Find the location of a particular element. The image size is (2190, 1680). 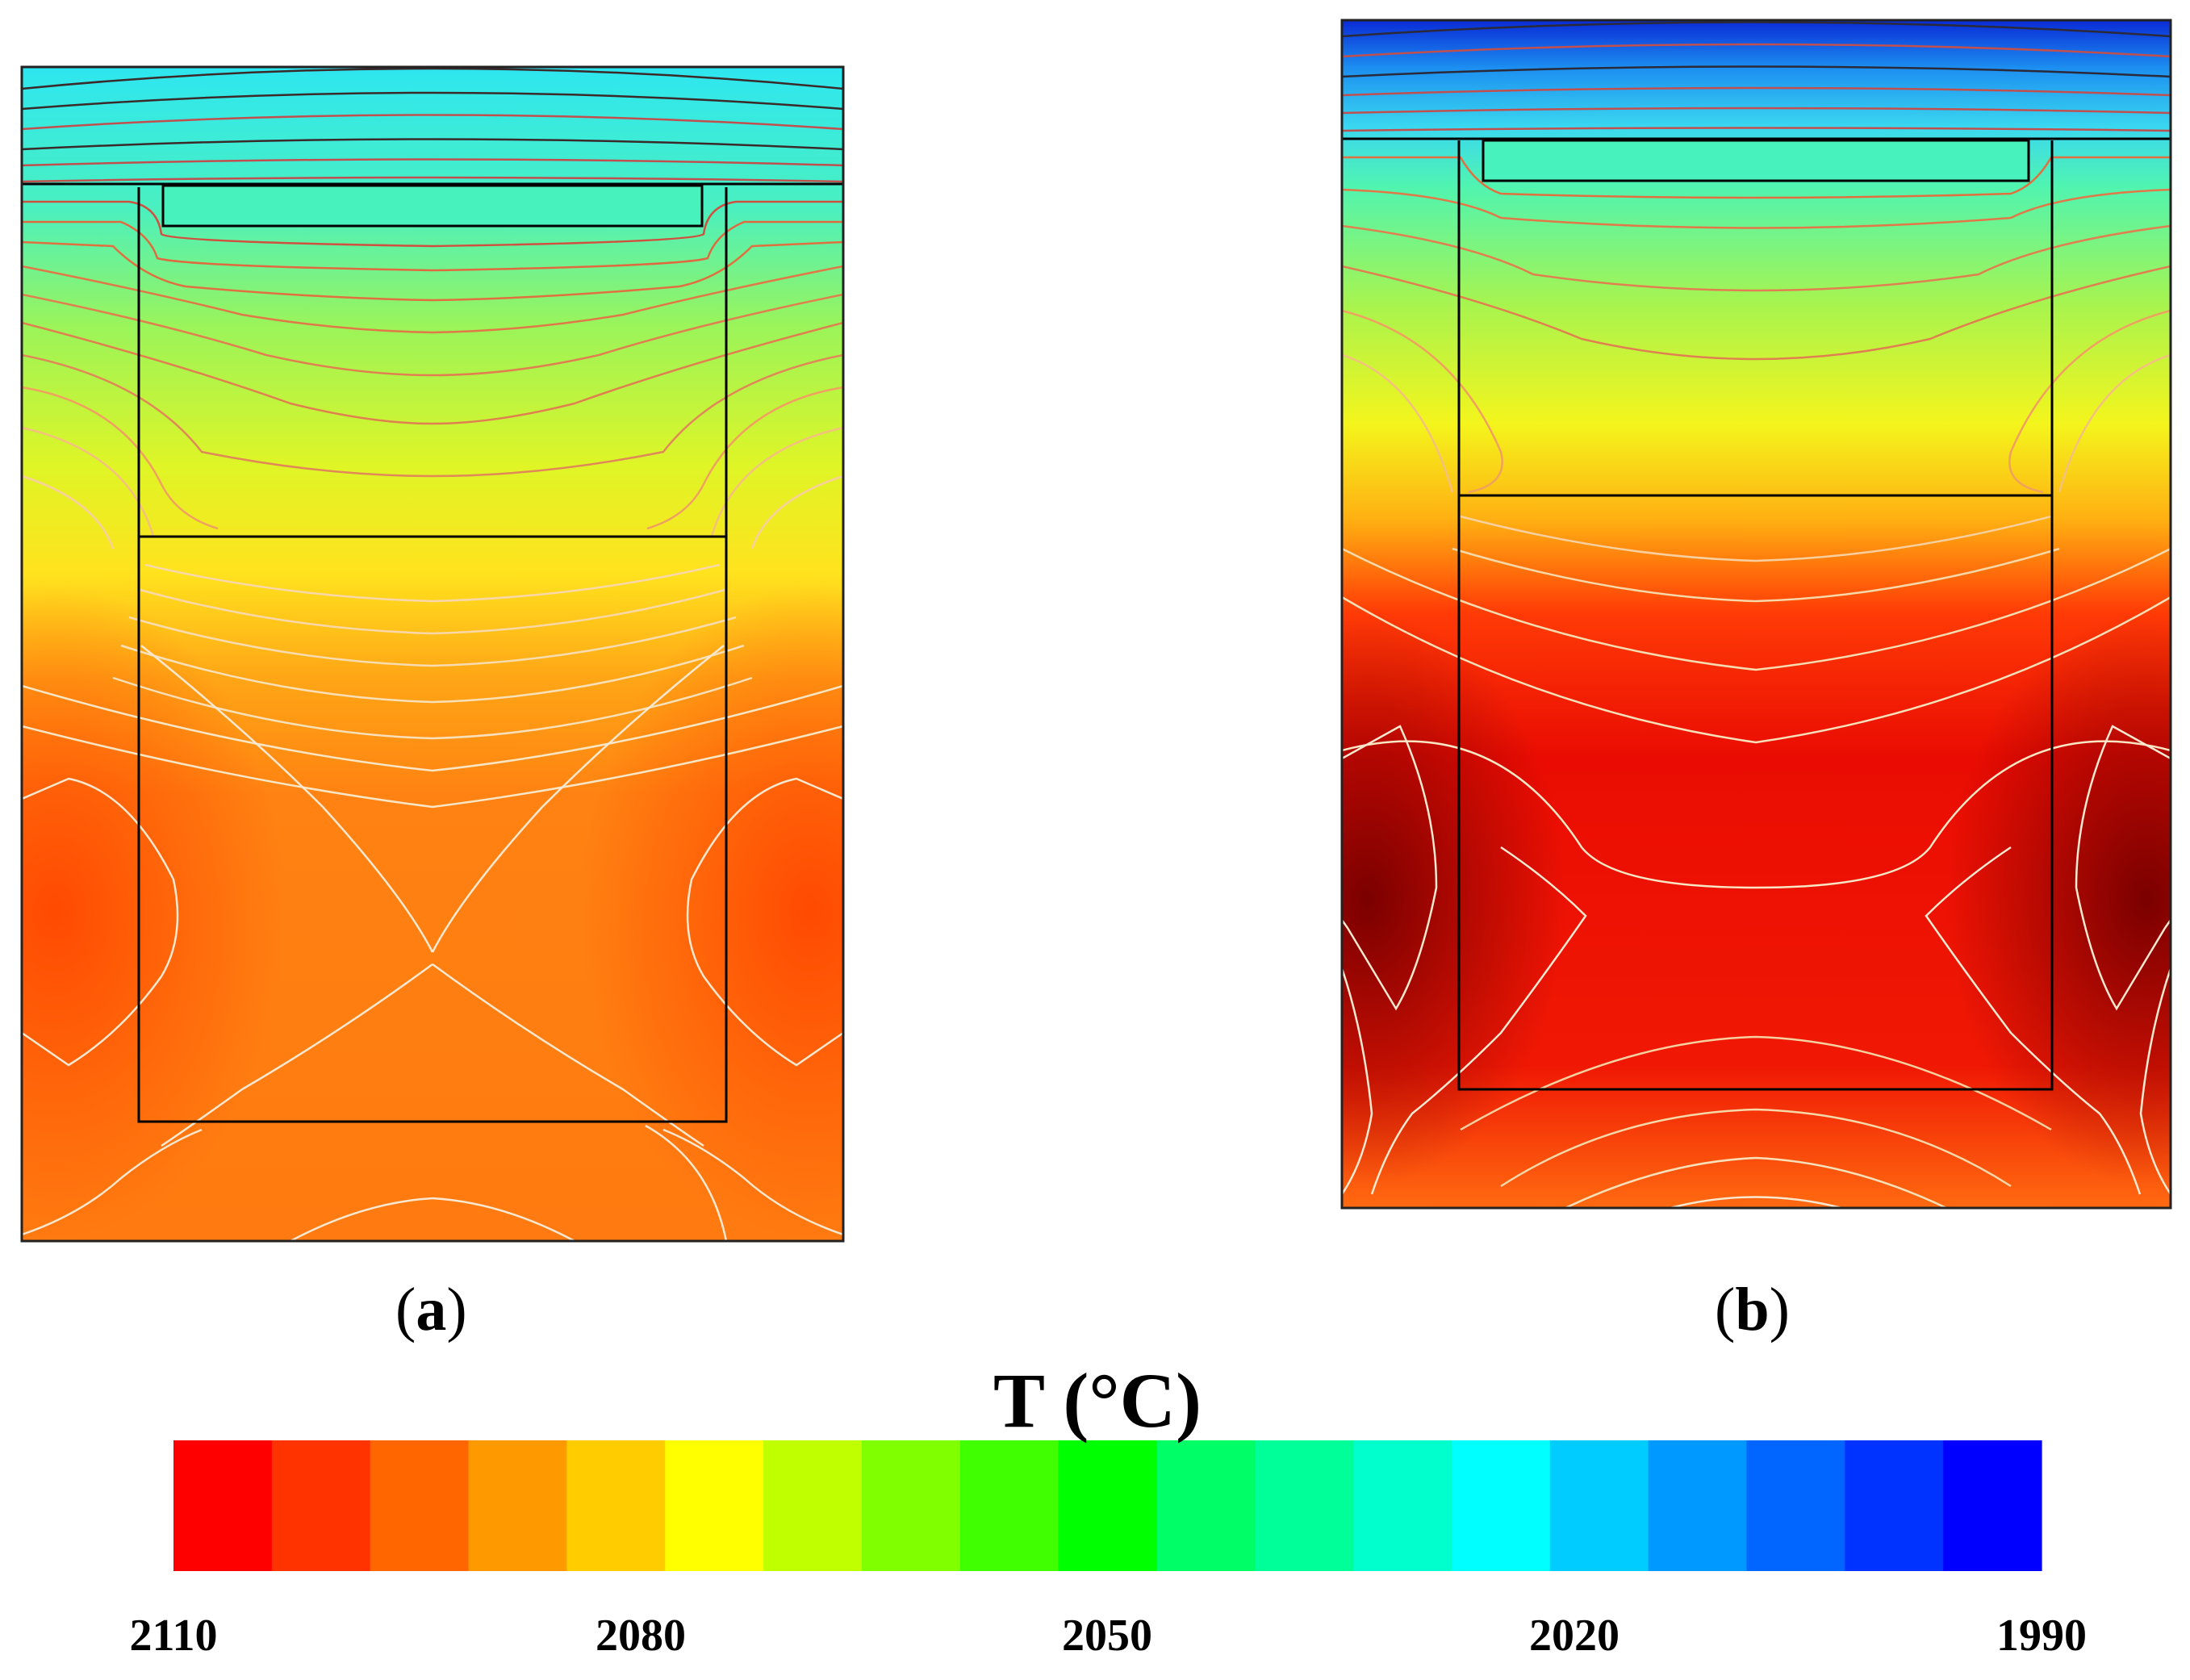

colorbar is located at coordinates (1107, 1506).